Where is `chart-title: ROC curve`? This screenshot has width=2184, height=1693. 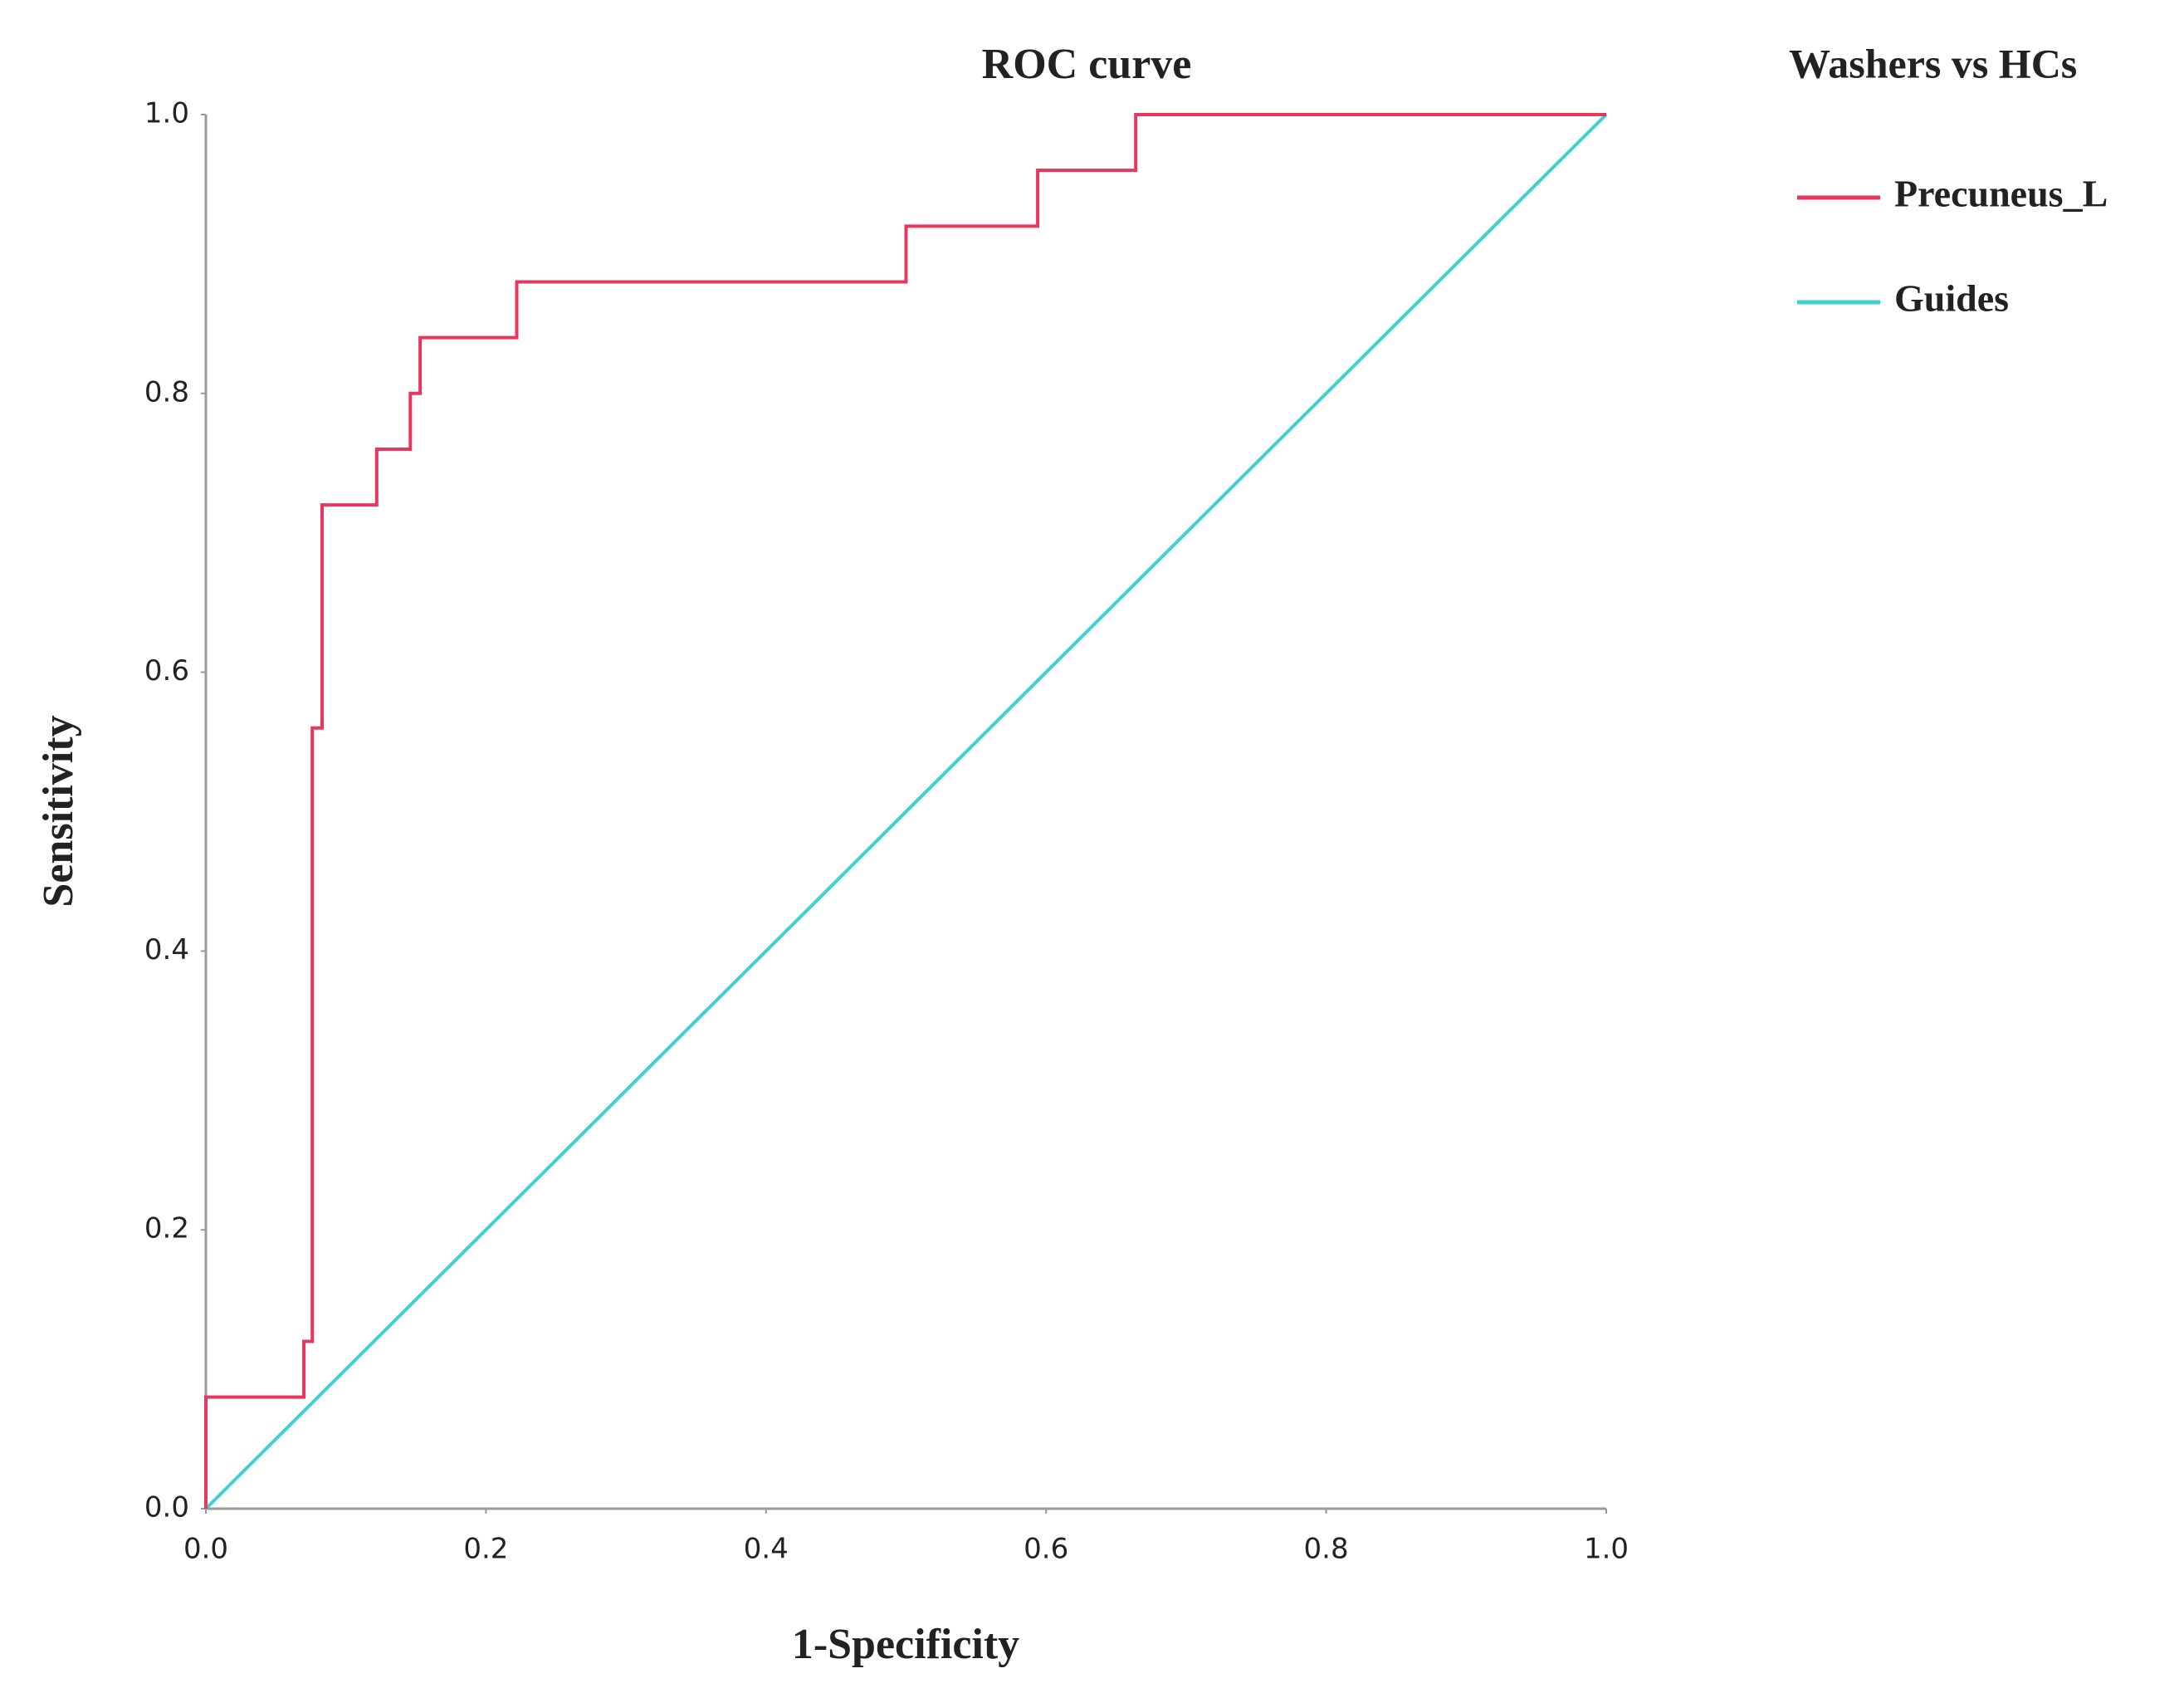
chart-title: ROC curve is located at coordinates (1087, 64).